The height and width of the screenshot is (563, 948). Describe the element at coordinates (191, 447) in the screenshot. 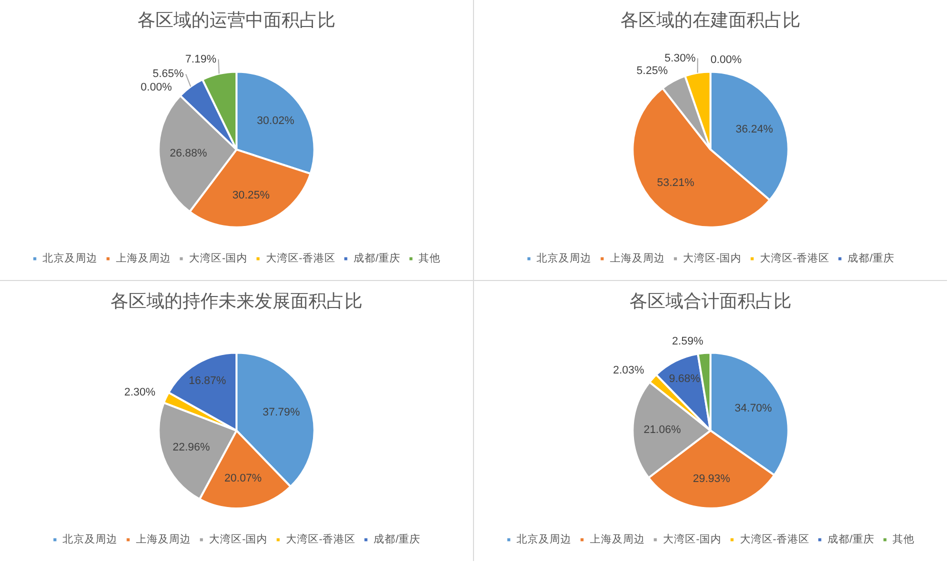

I see `data-label: 22.96%` at that location.